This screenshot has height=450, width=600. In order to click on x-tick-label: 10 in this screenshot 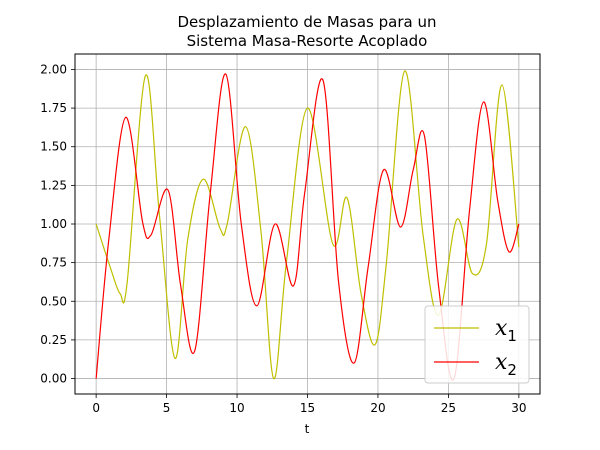, I will do `click(236, 408)`.